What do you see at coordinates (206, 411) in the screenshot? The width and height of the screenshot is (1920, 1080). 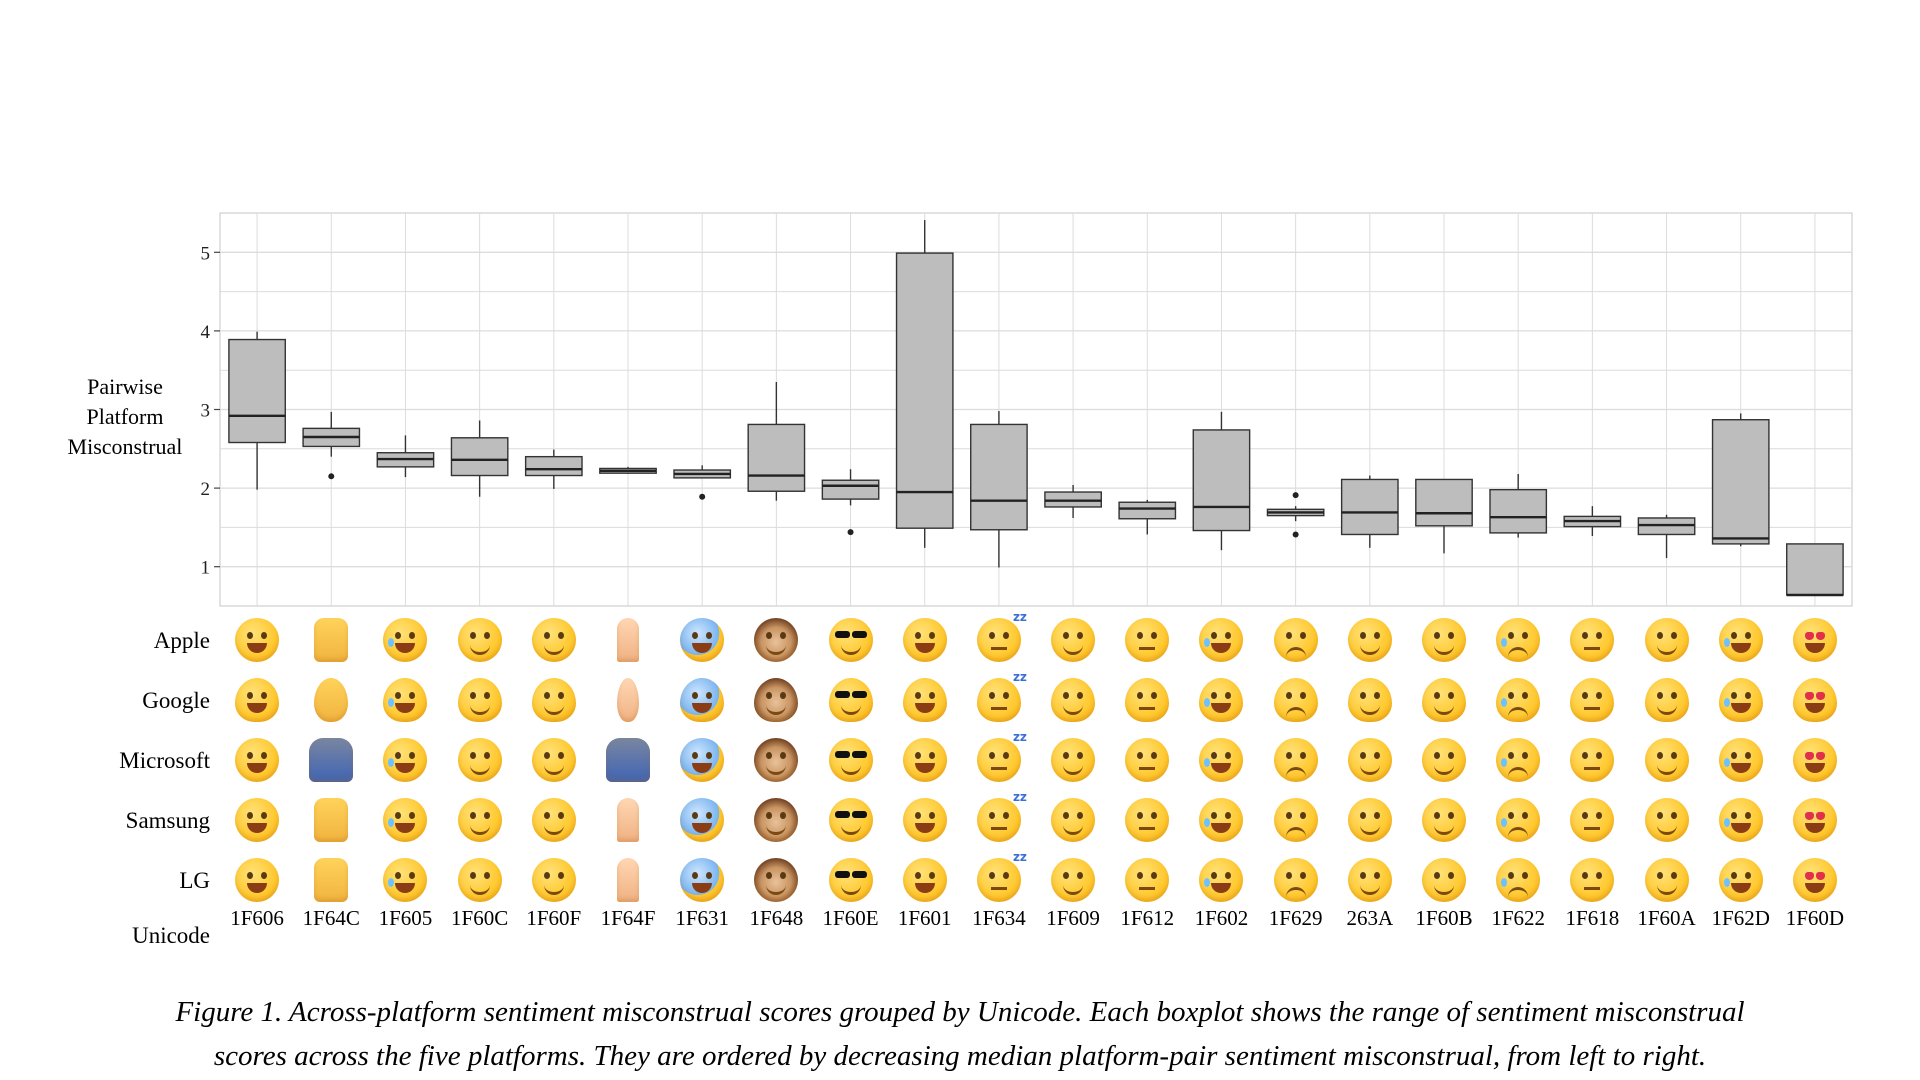 I see `y-tick-label: 3` at bounding box center [206, 411].